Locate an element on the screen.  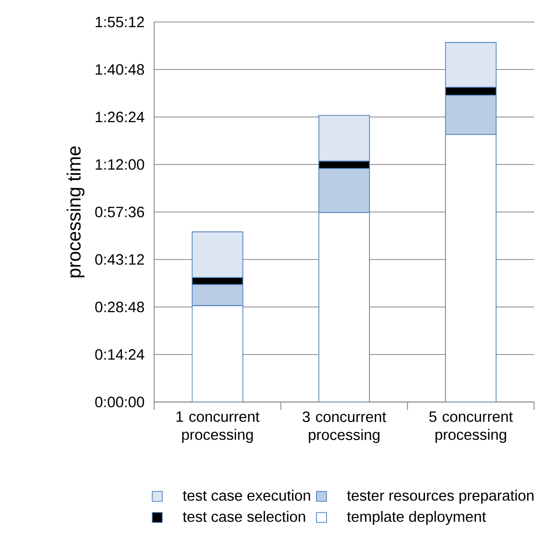
y-tick-label: 0:14:24 is located at coordinates (119, 354).